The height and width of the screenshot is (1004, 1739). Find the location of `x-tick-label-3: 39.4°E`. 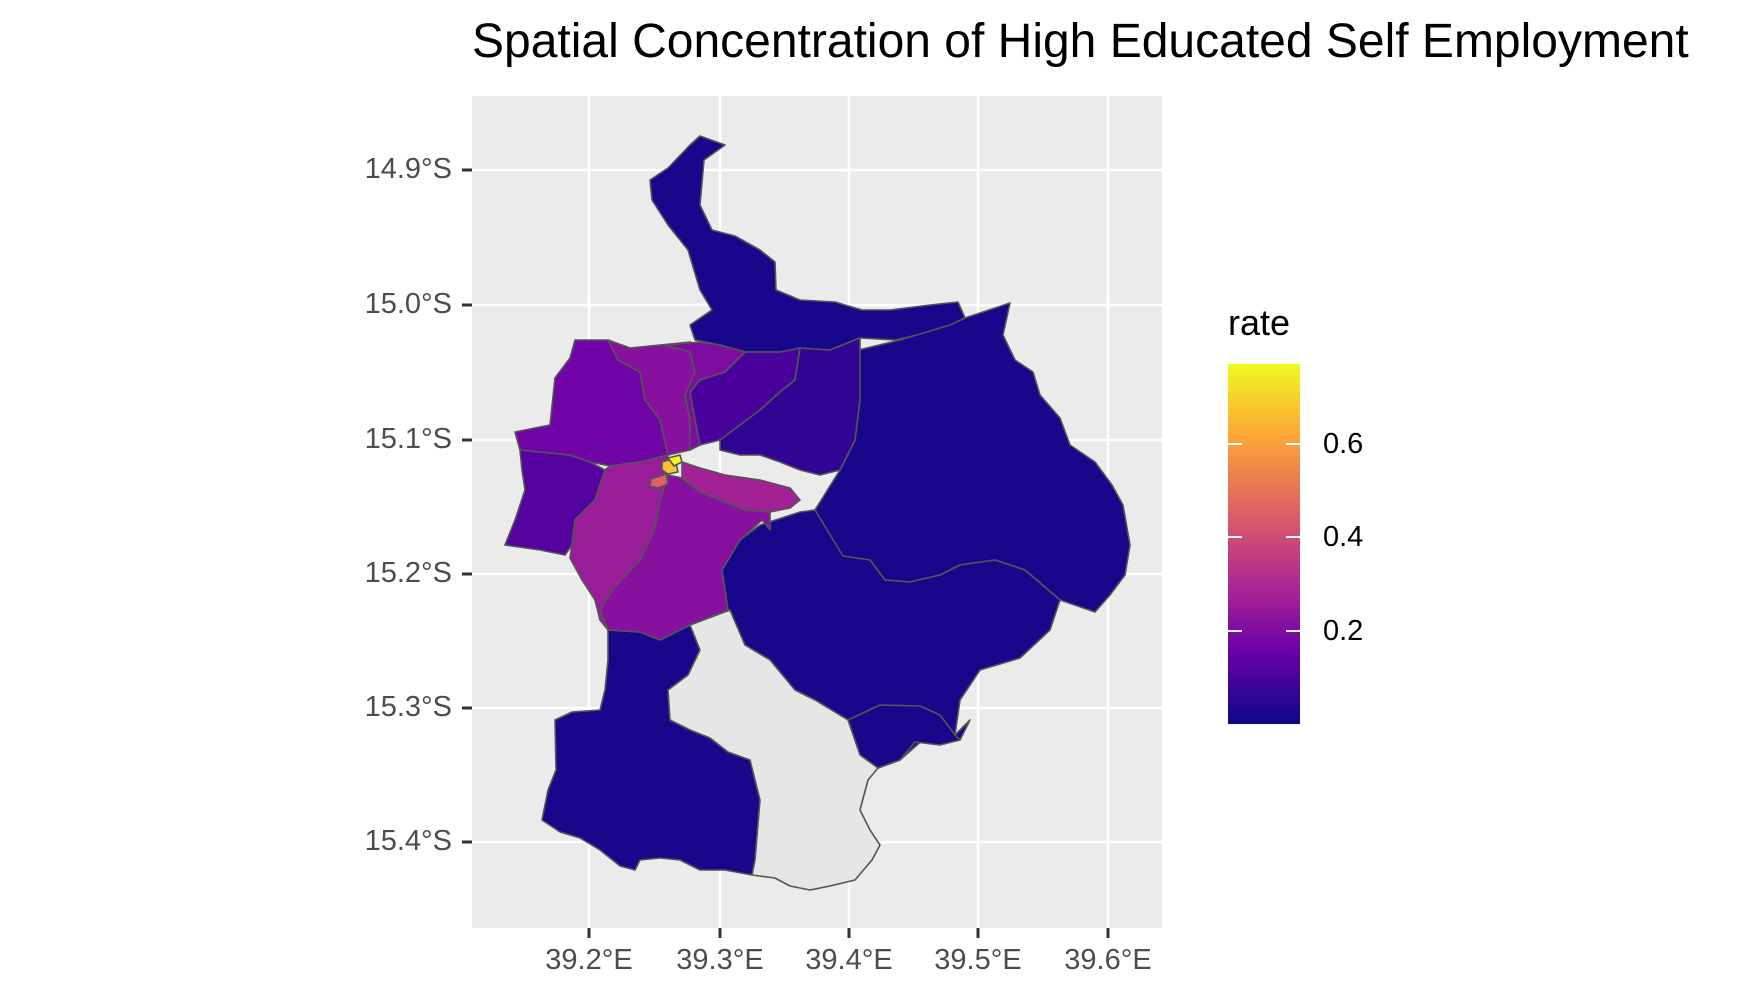

x-tick-label-3: 39.4°E is located at coordinates (849, 960).